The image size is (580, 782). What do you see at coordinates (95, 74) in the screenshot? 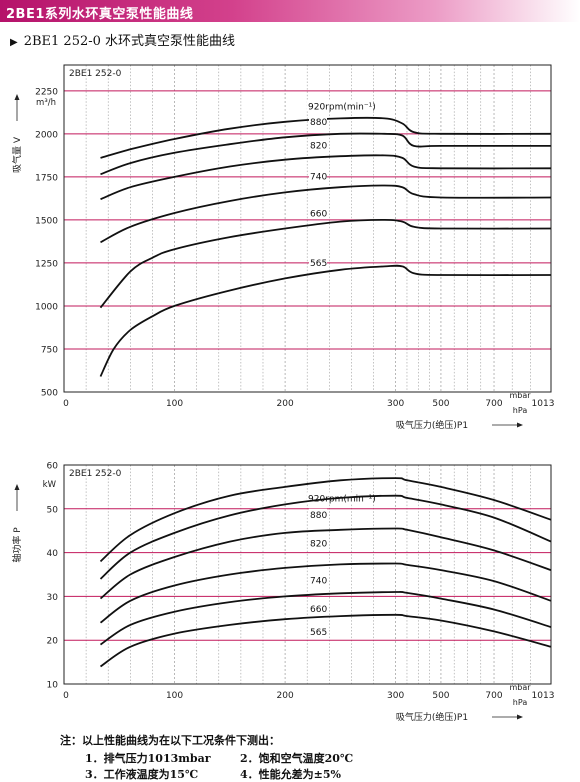
I see `chart1-model-label: 2BE1 252-0` at bounding box center [95, 74].